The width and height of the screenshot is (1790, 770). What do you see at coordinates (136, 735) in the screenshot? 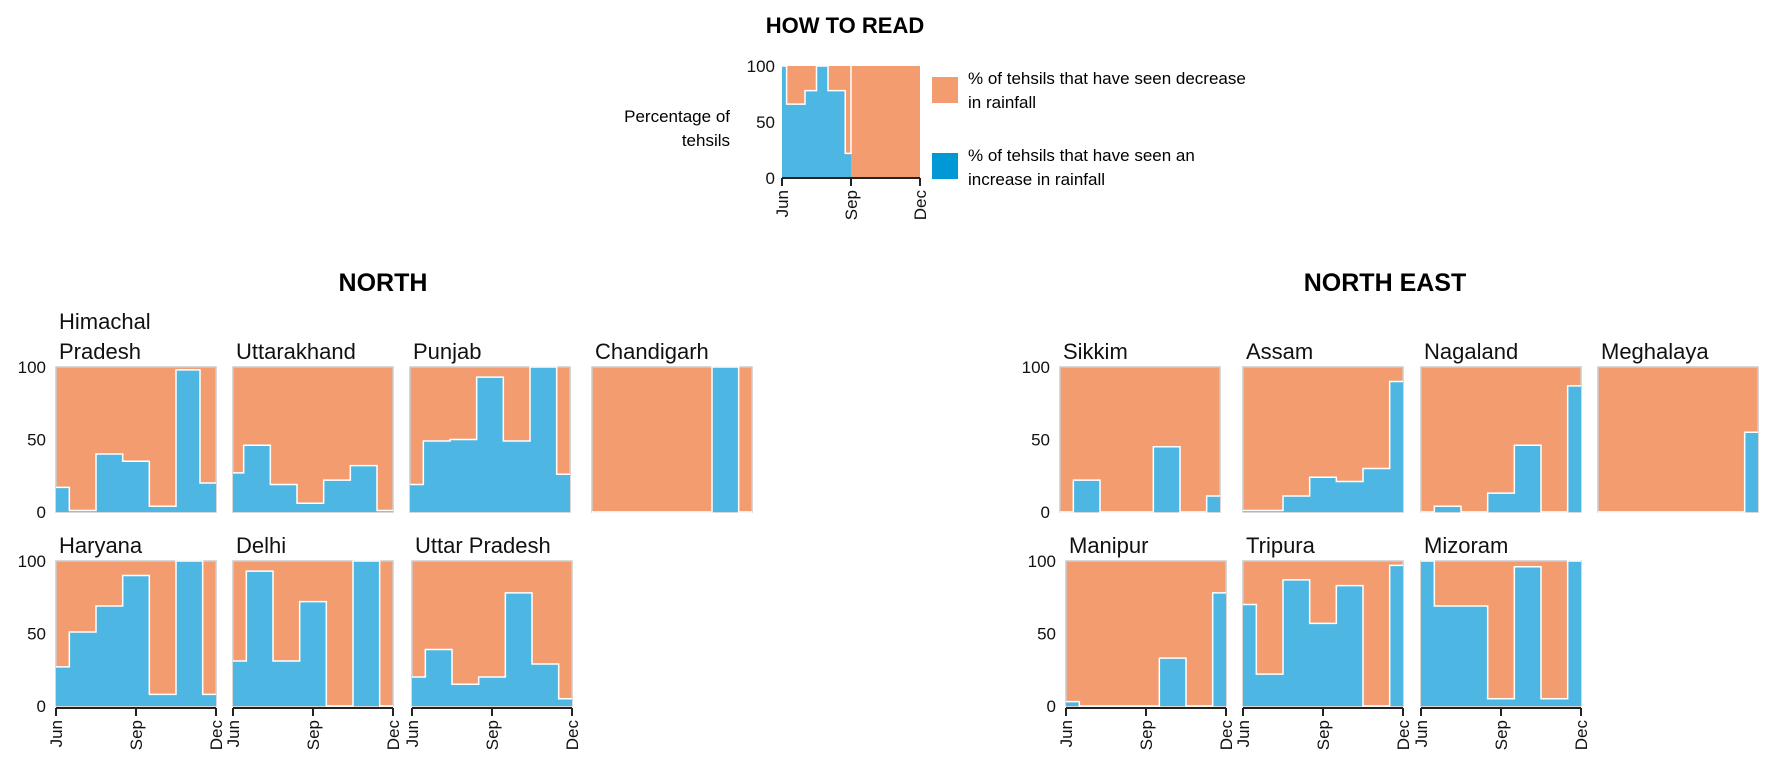
I see `haryana-xtick-sep: Sep` at bounding box center [136, 735].